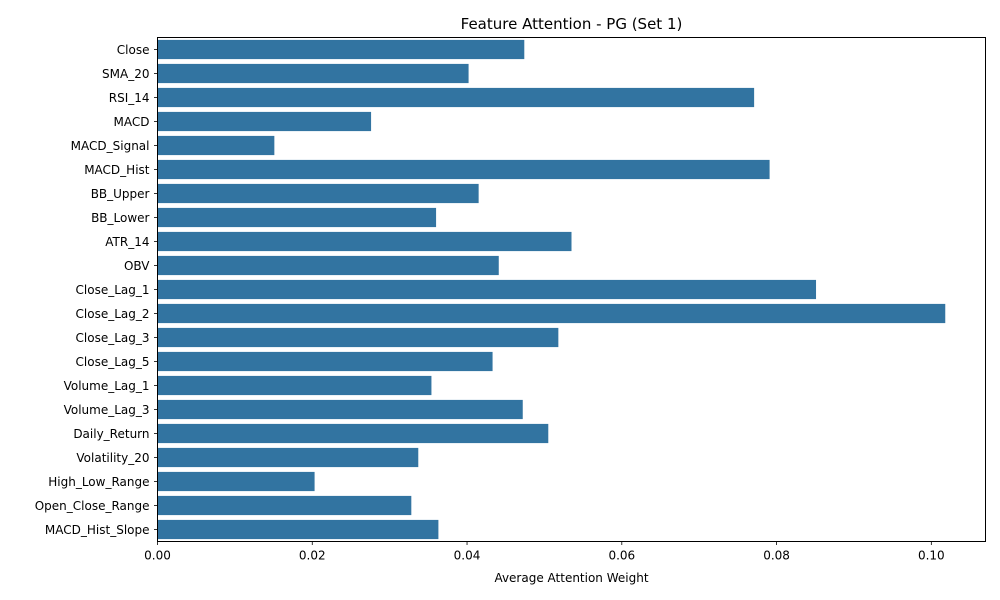  What do you see at coordinates (297, 217) in the screenshot?
I see `bar-bb-lower` at bounding box center [297, 217].